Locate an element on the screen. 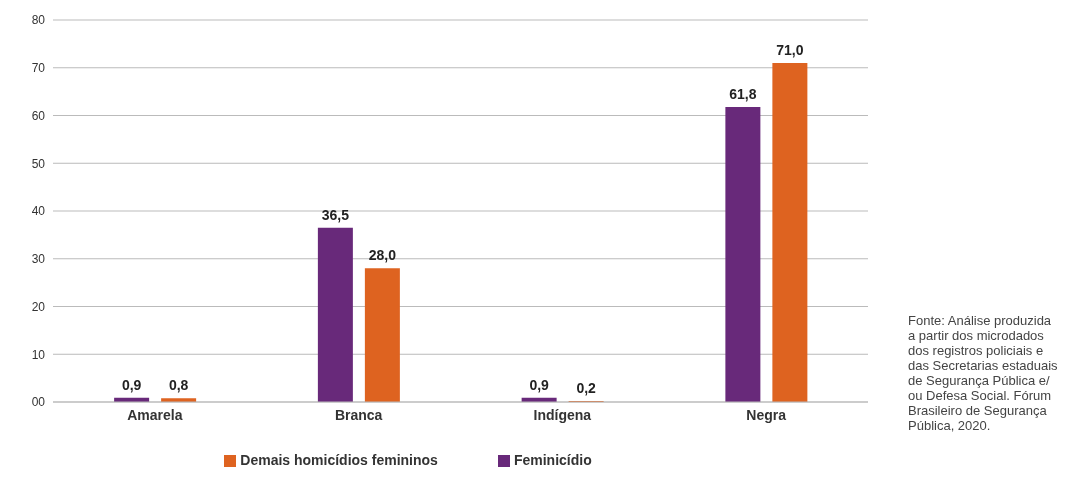 The height and width of the screenshot is (481, 1066). x-tick-label: Indígena is located at coordinates (562, 414).